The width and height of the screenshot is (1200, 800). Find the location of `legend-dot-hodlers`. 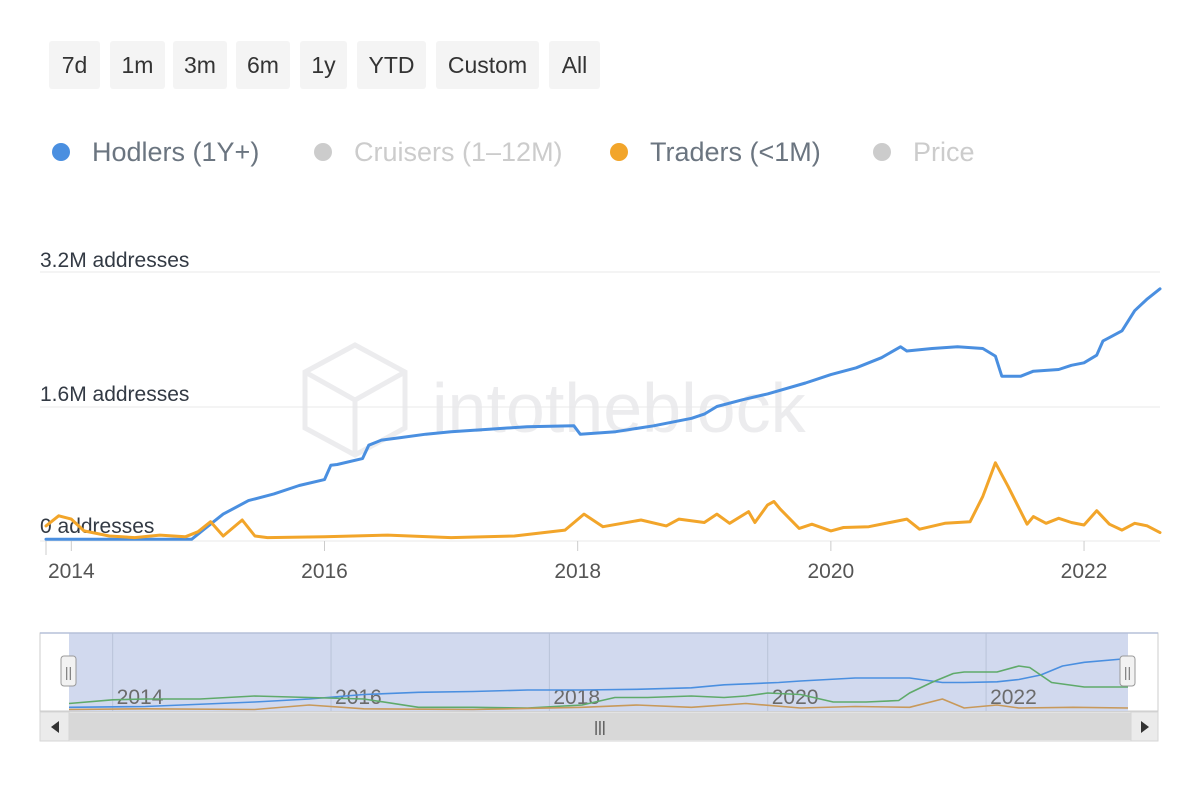

legend-dot-hodlers is located at coordinates (61, 152).